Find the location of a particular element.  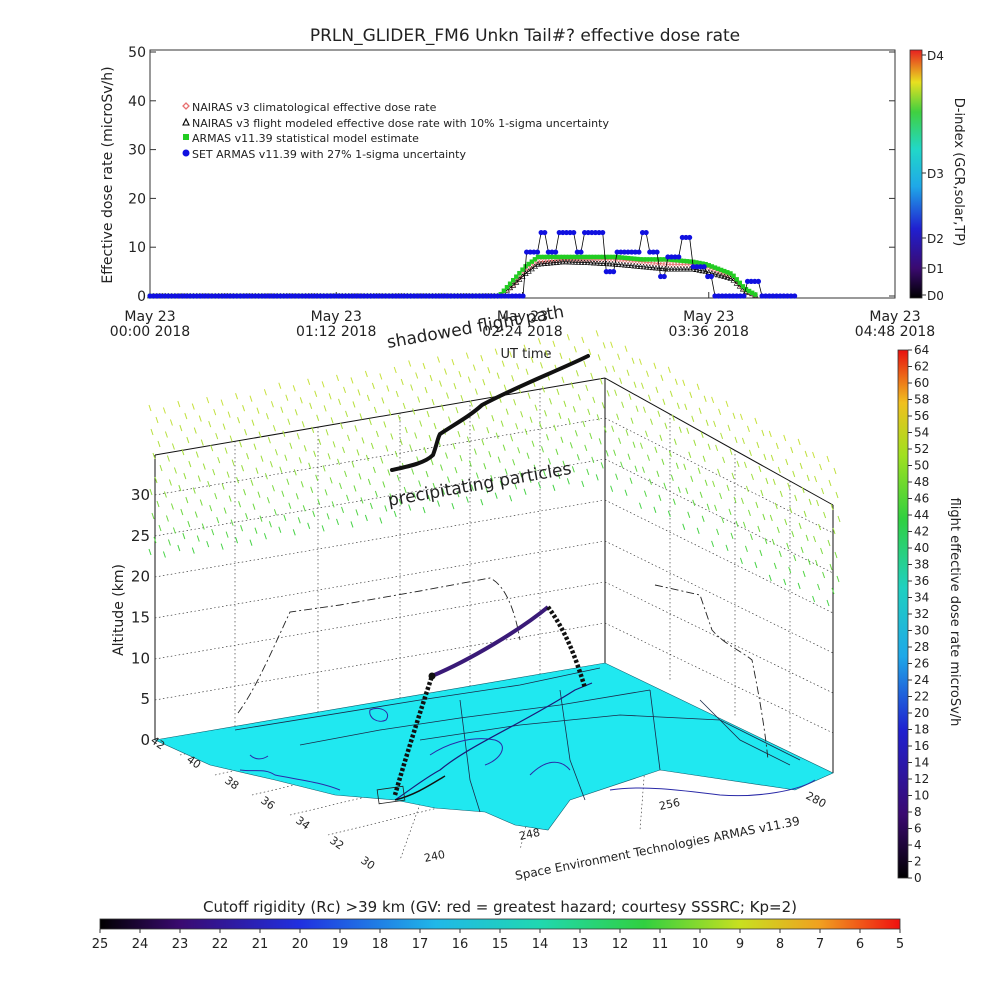

lon-tick-group: 240 248 256 is located at coordinates (552, 830).